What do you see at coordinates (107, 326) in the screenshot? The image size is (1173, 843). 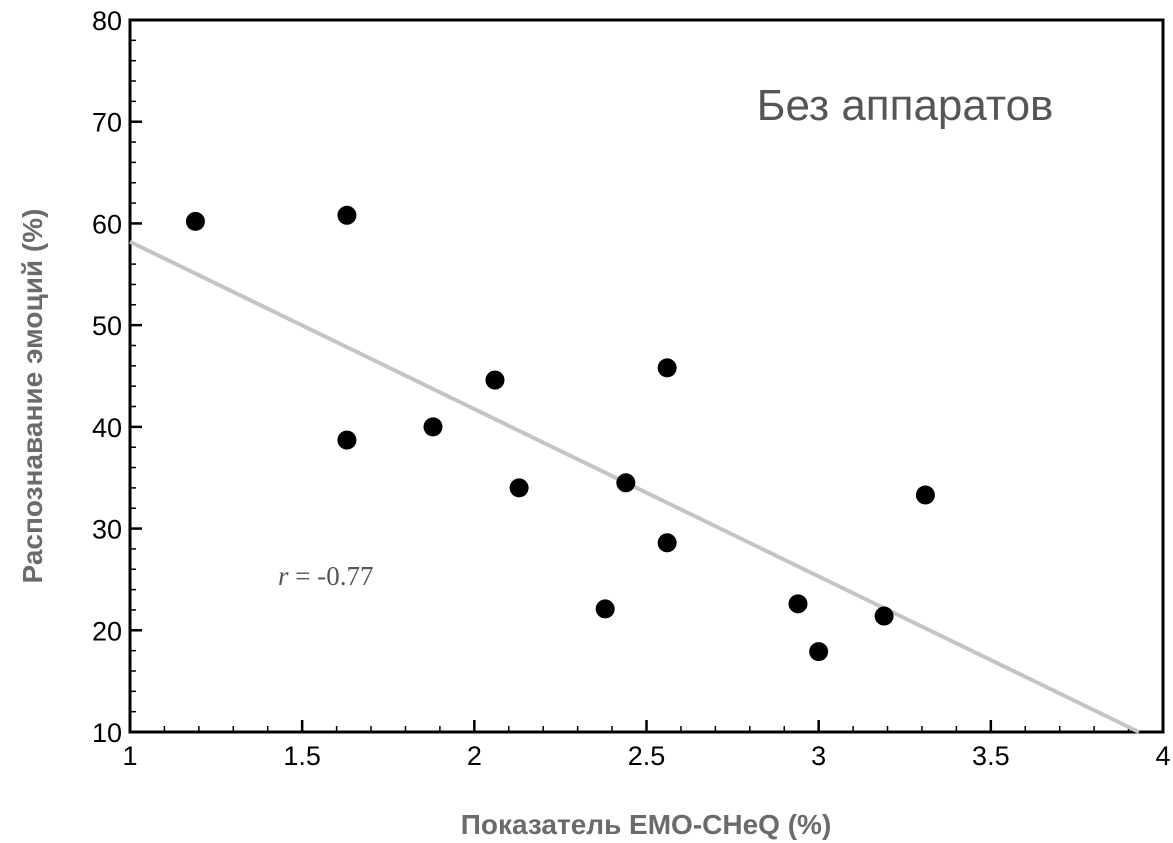 I see `y-tick-label: 50` at bounding box center [107, 326].